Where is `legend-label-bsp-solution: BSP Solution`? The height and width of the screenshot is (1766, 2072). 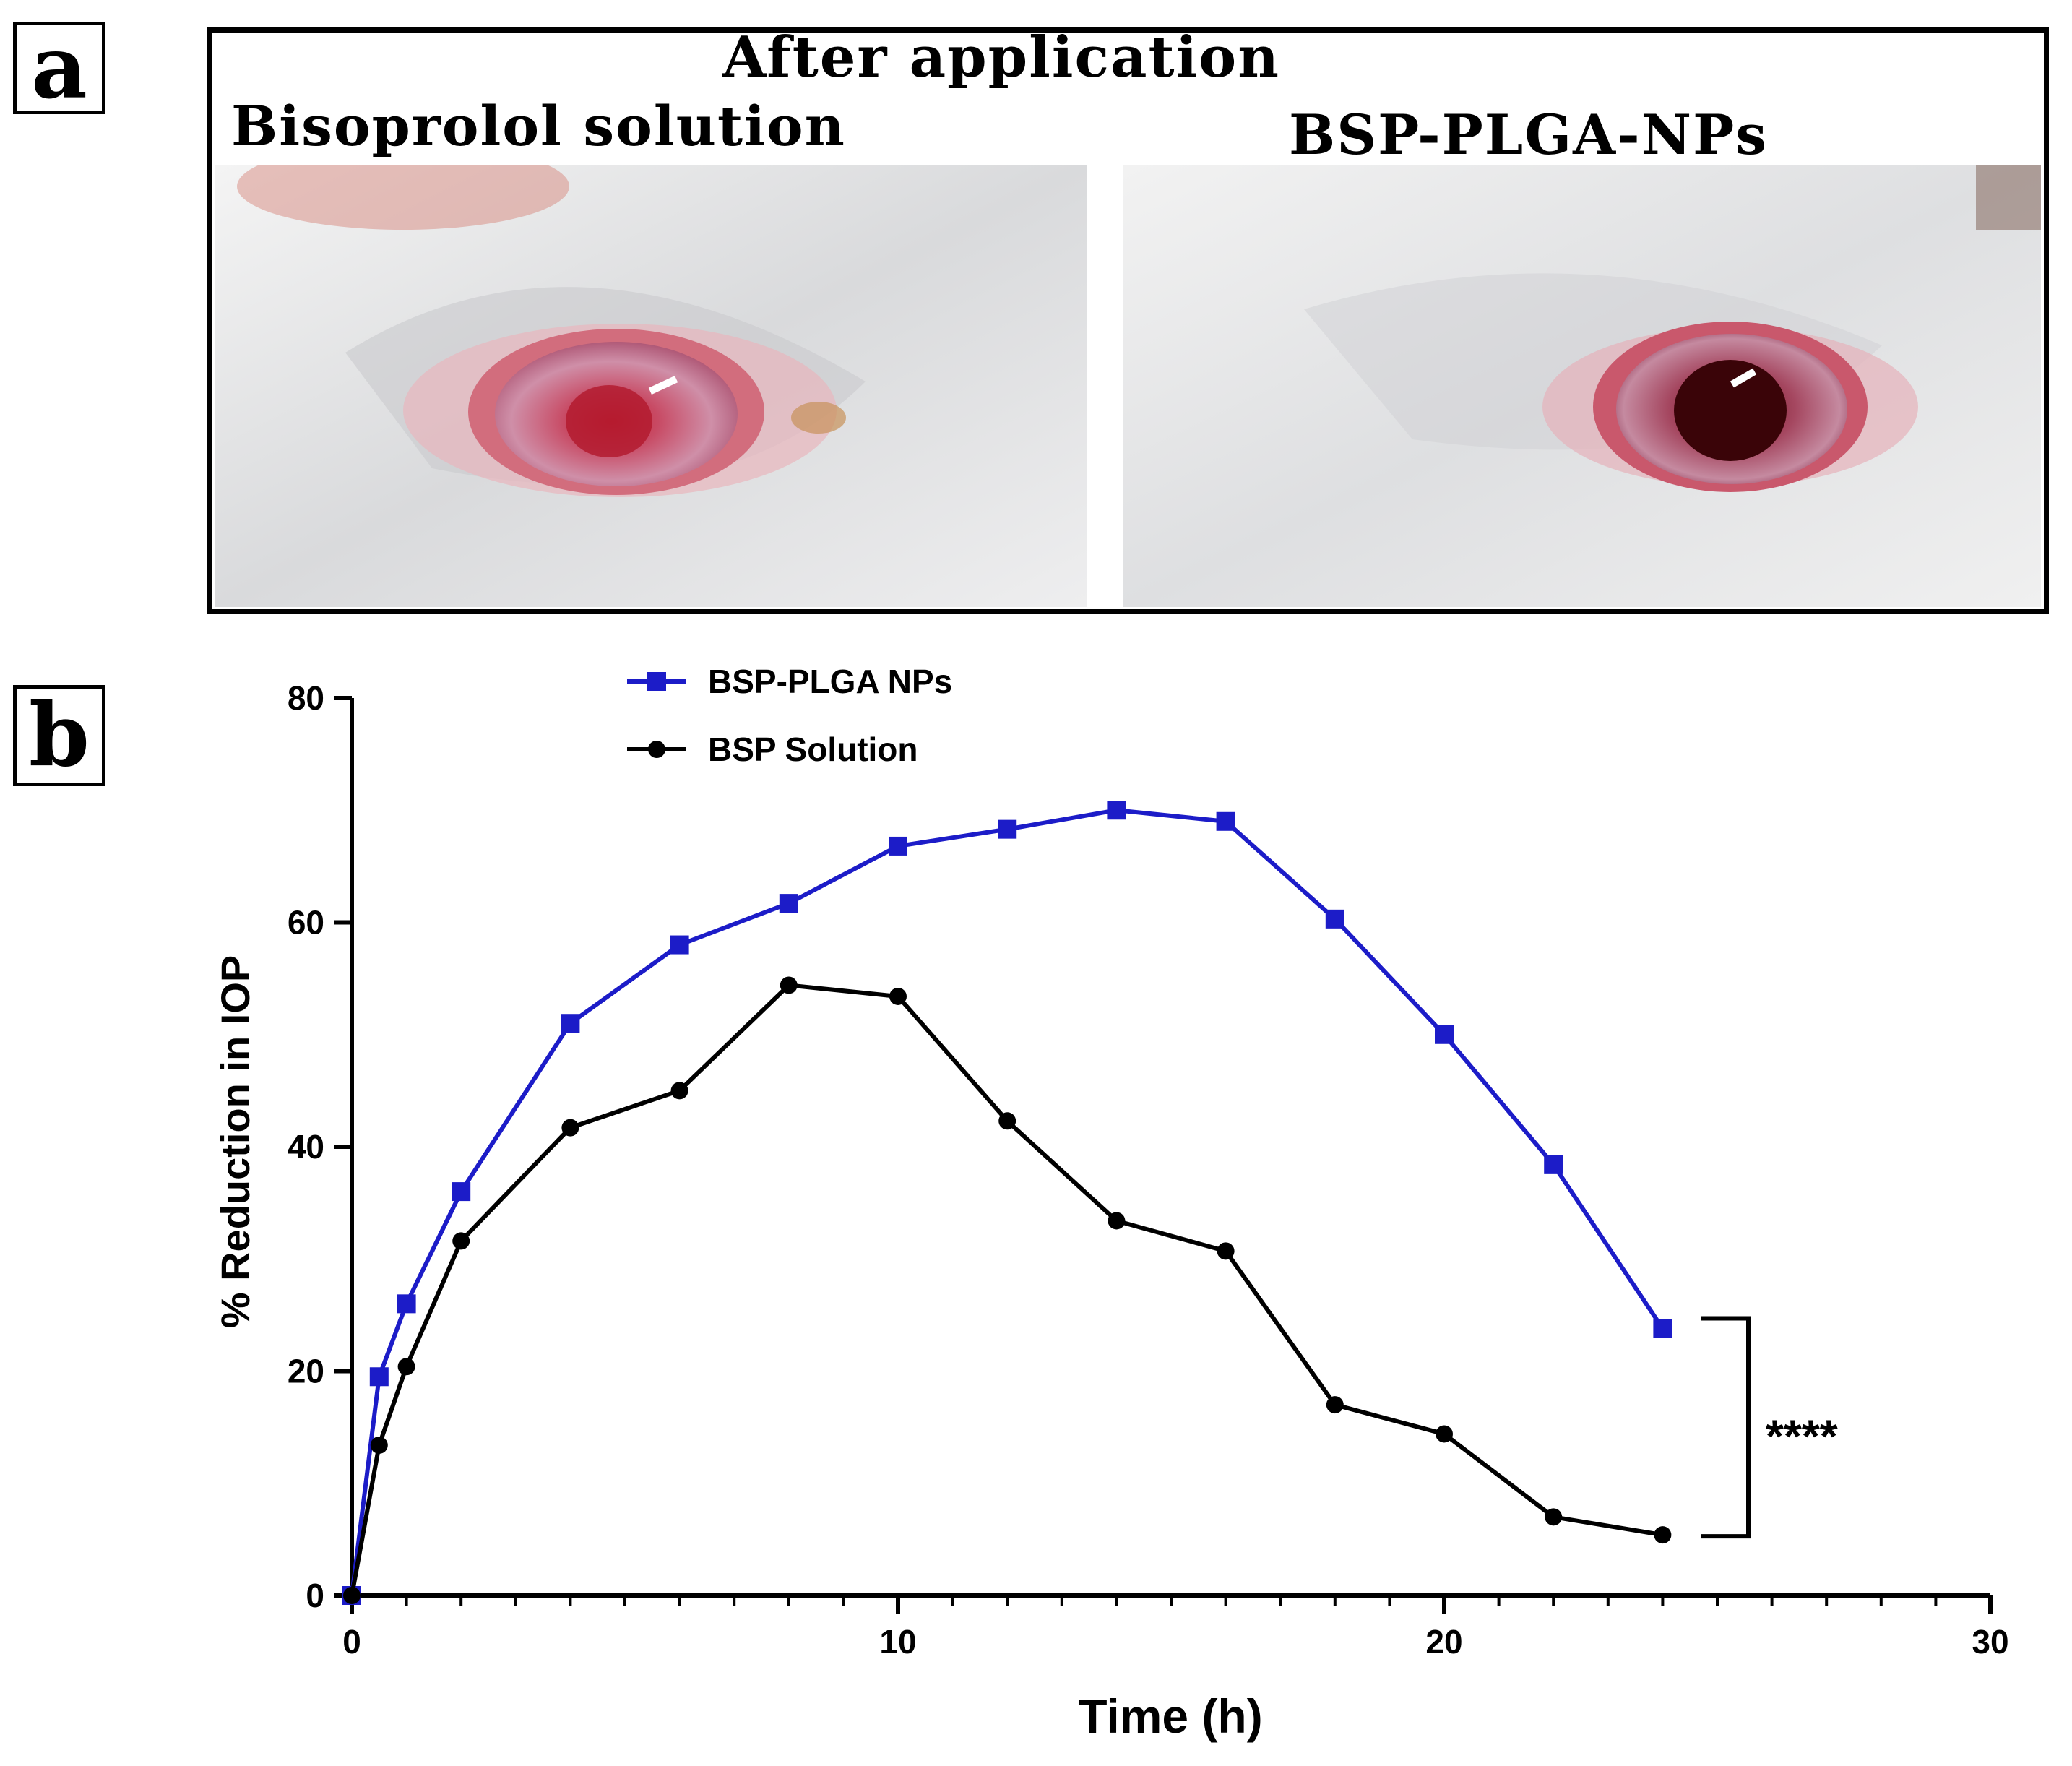 legend-label-bsp-solution: BSP Solution is located at coordinates (813, 749).